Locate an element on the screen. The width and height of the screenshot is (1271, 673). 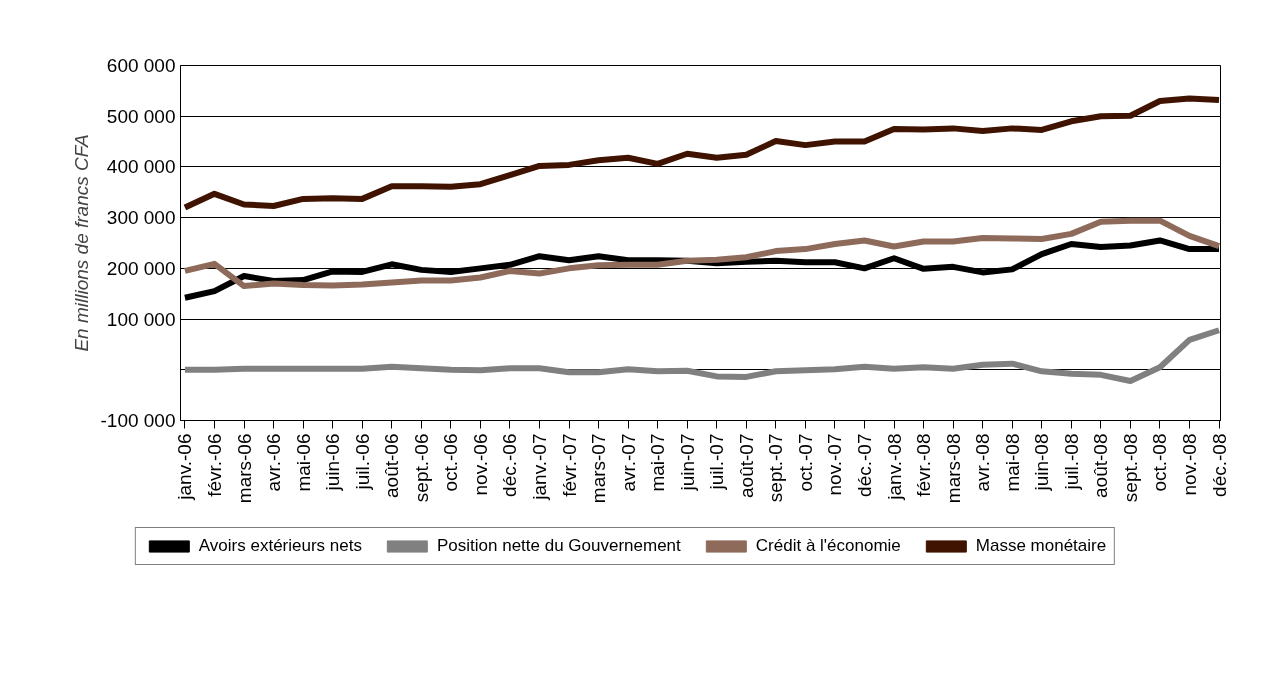
x-tick-label: juil.-07 is located at coordinates (717, 462).